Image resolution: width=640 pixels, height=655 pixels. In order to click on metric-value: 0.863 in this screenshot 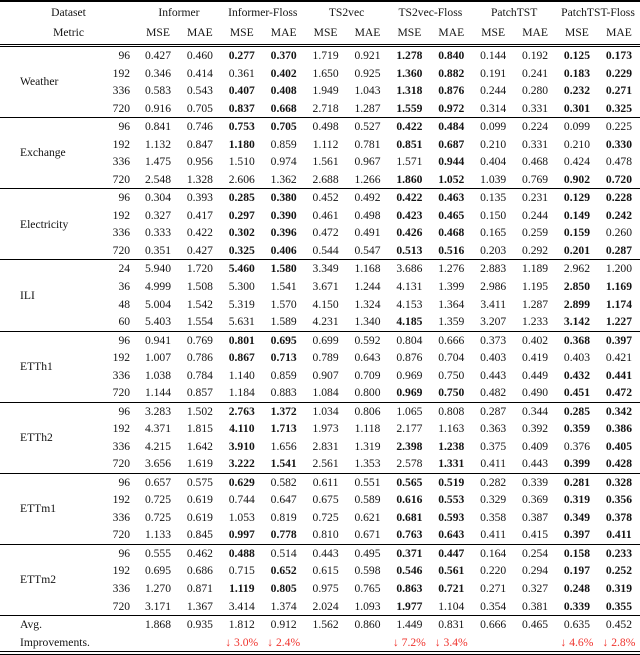, I will do `click(409, 588)`.